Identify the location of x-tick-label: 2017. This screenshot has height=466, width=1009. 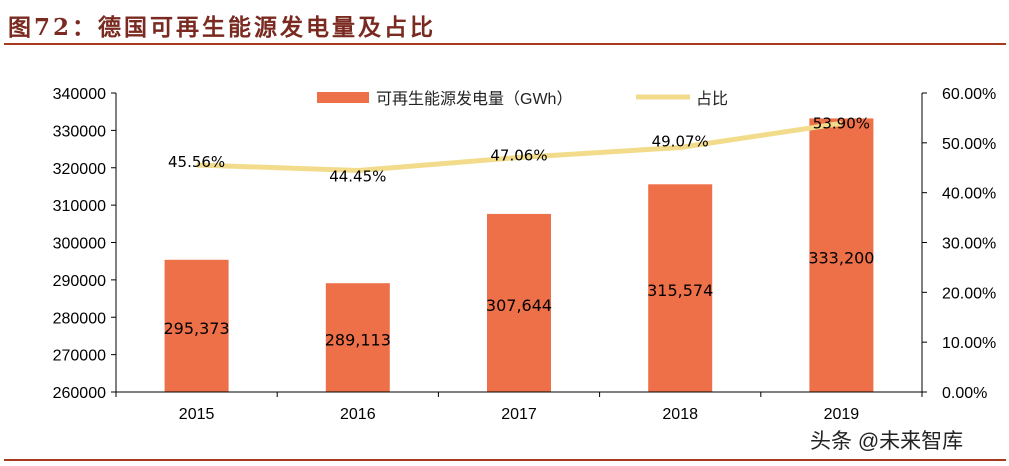
(519, 414).